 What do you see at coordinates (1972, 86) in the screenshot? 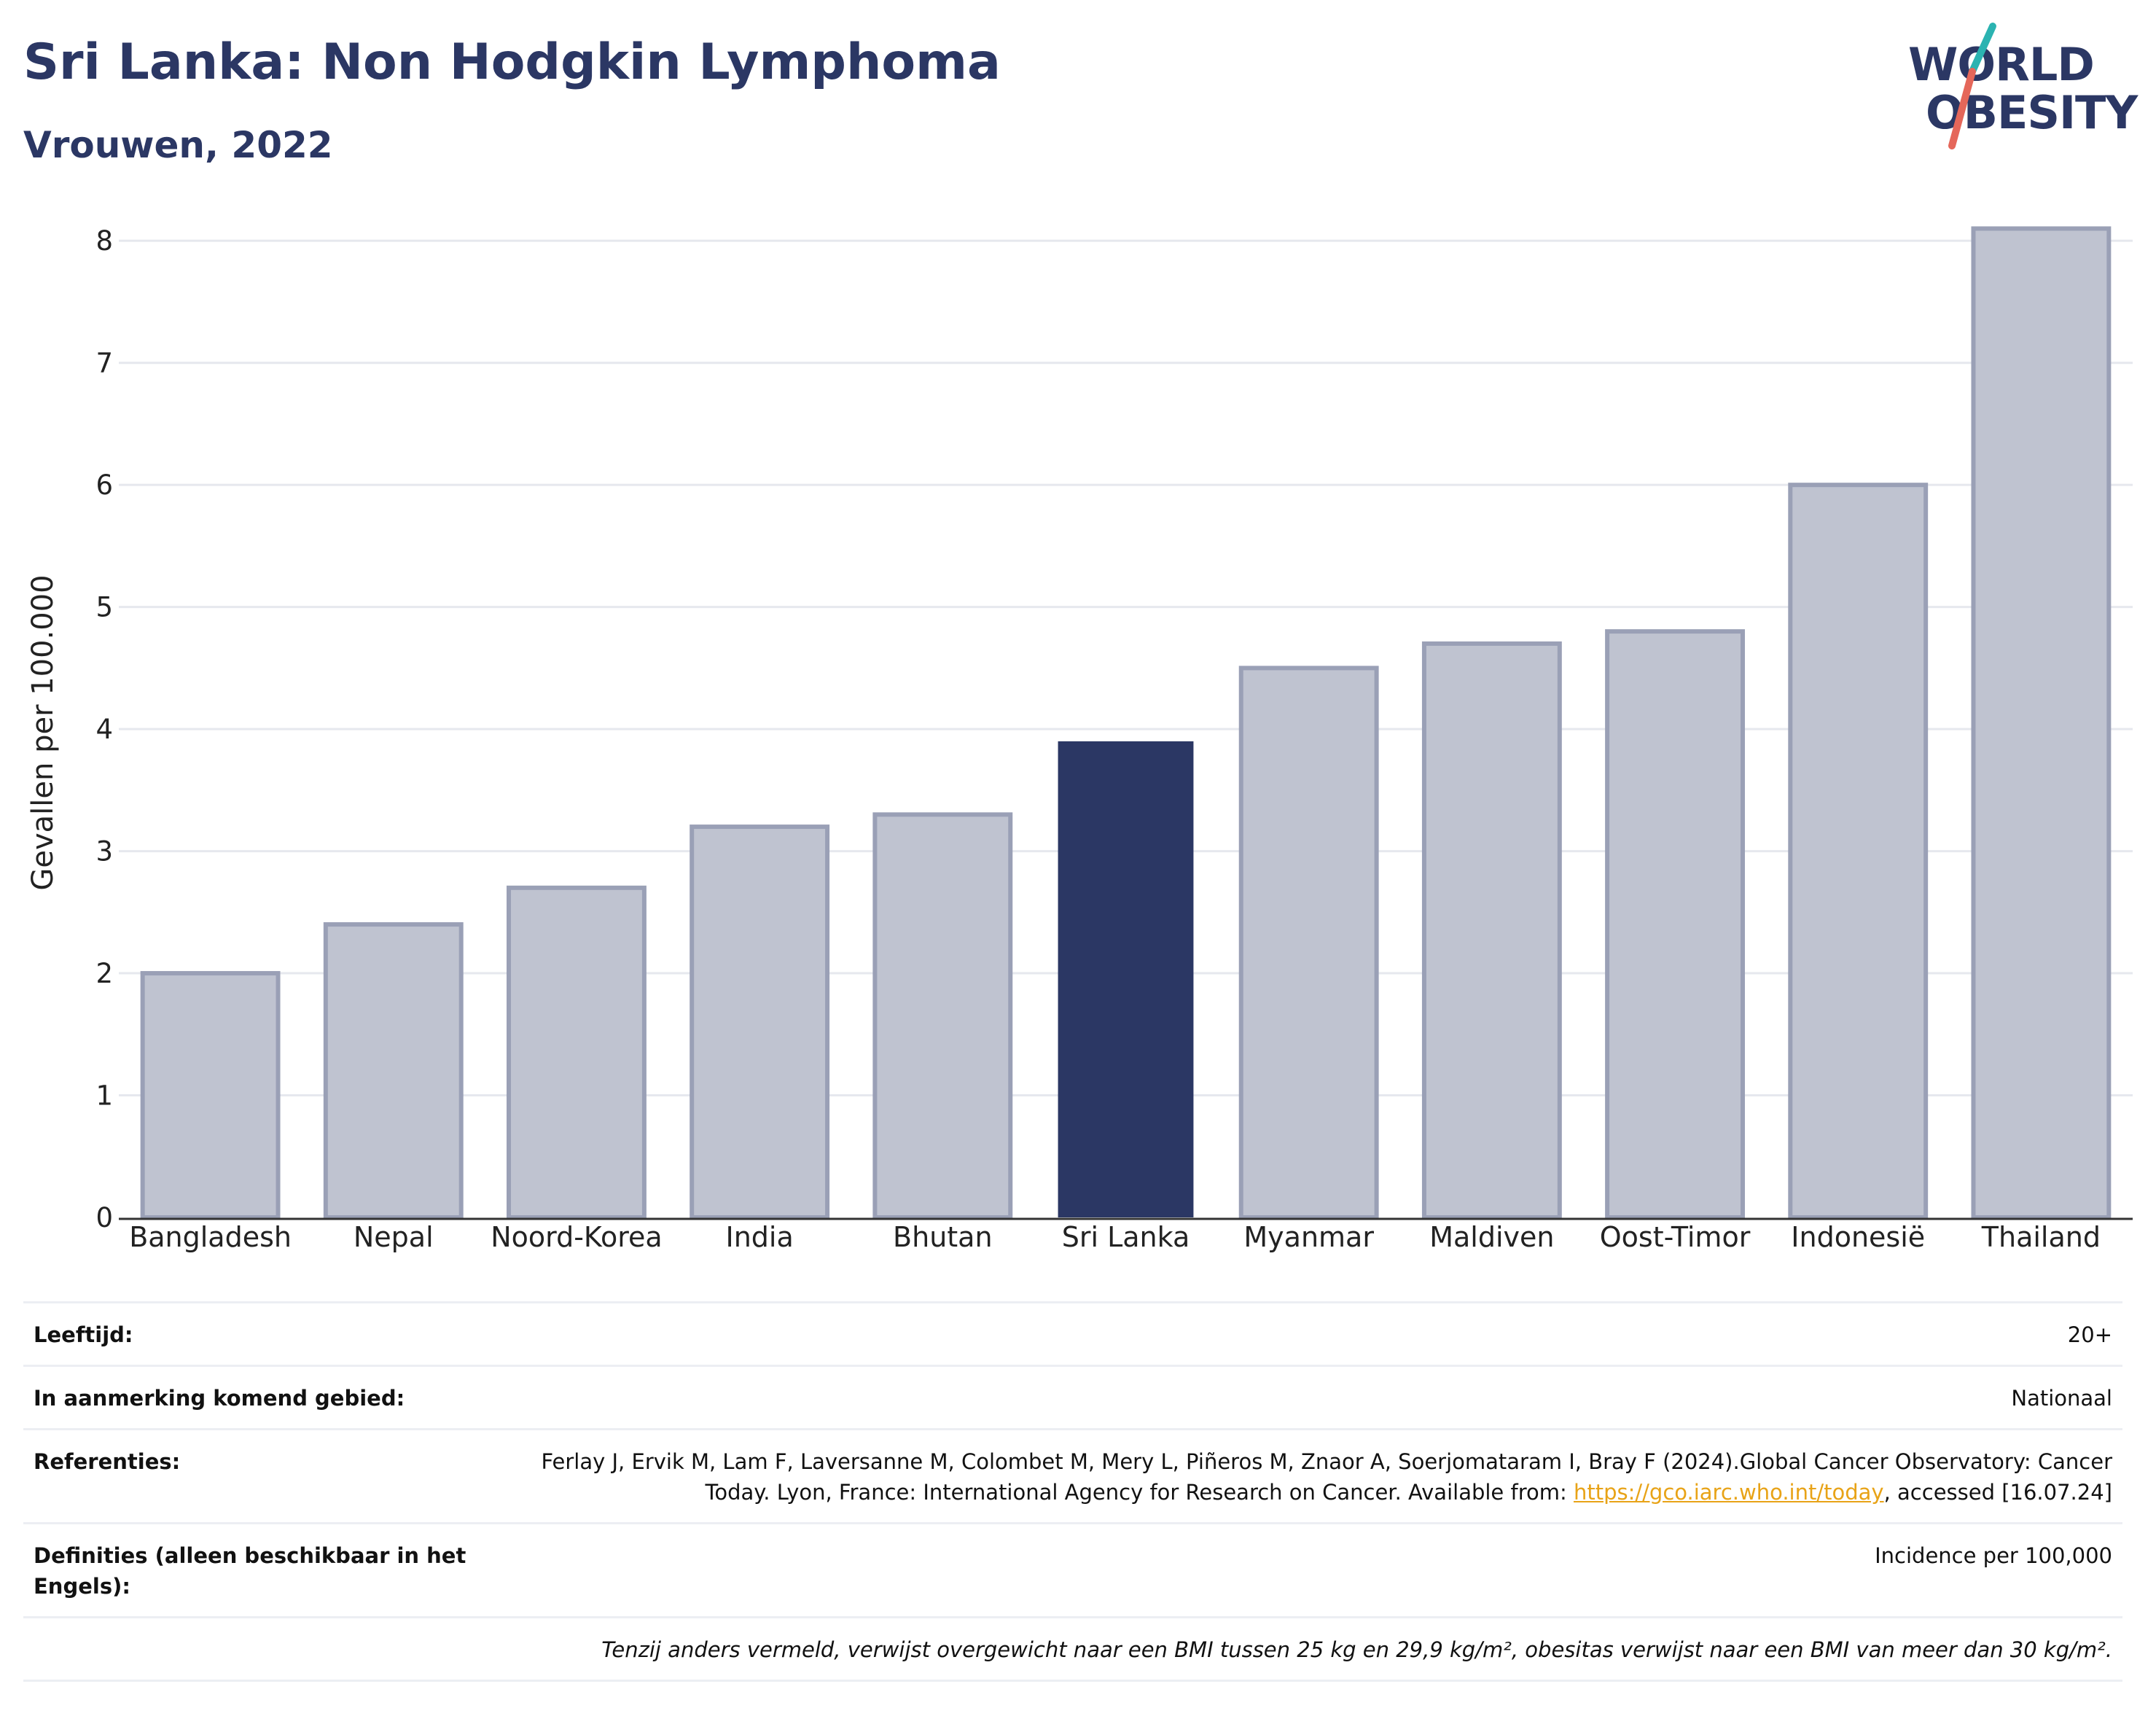
I see `logo-slash-icon` at bounding box center [1972, 86].